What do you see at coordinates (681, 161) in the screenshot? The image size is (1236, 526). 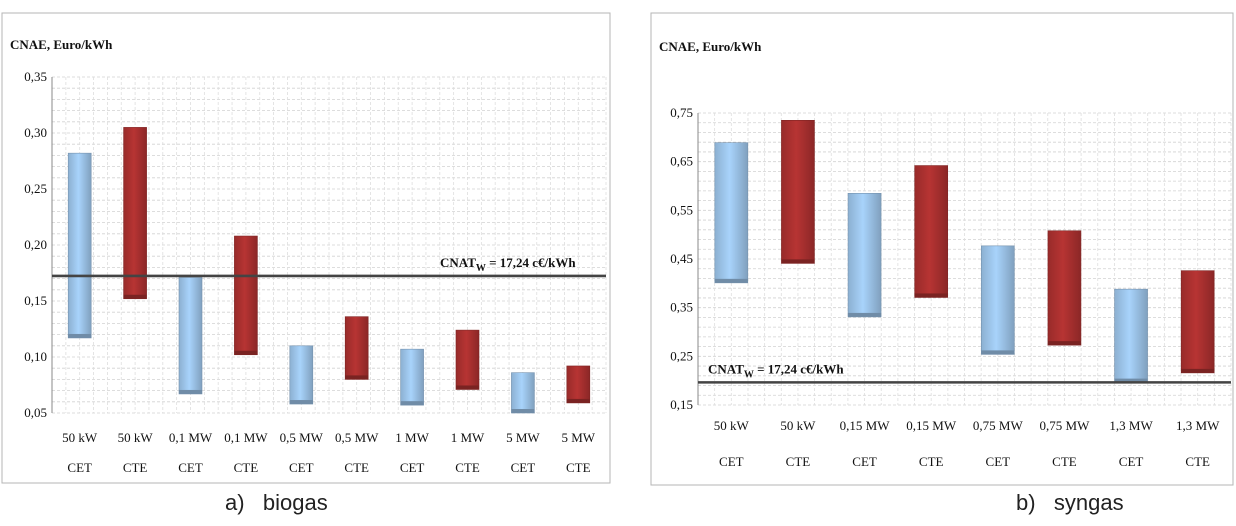 I see `y-tick-label: 0,65` at bounding box center [681, 161].